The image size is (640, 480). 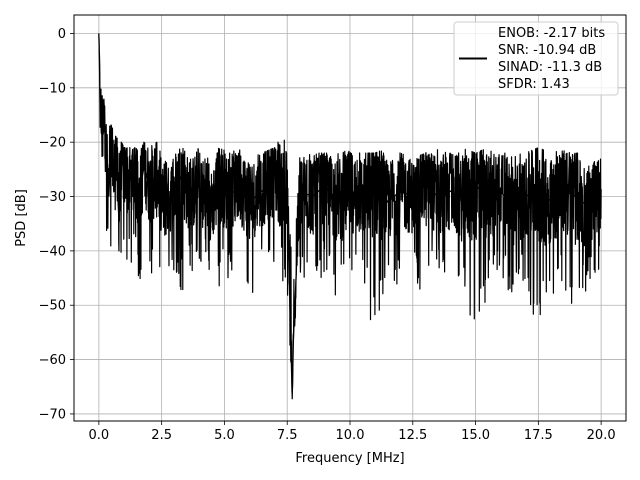 I want to click on x-axis-label: Frequency [MHz], so click(x=349, y=458).